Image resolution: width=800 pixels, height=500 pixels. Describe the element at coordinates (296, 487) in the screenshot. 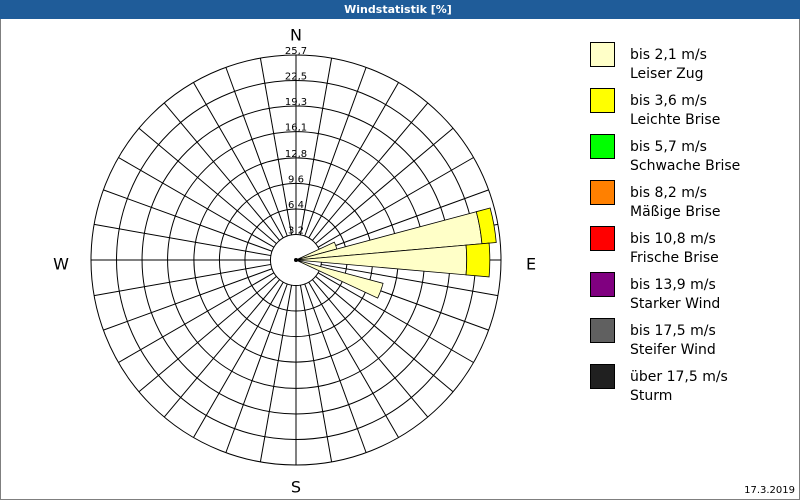

I see `compass-label: S` at that location.